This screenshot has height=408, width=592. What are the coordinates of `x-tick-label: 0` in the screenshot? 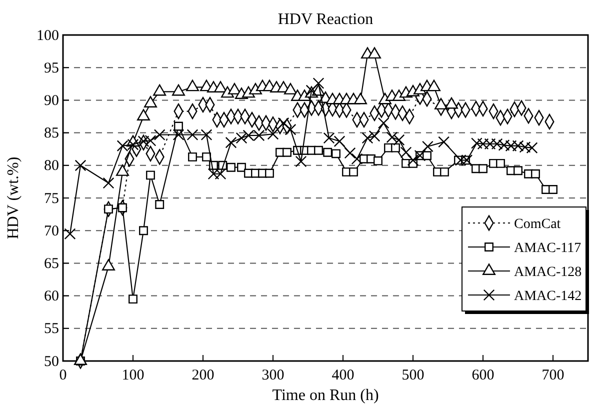 It's located at (63, 376).